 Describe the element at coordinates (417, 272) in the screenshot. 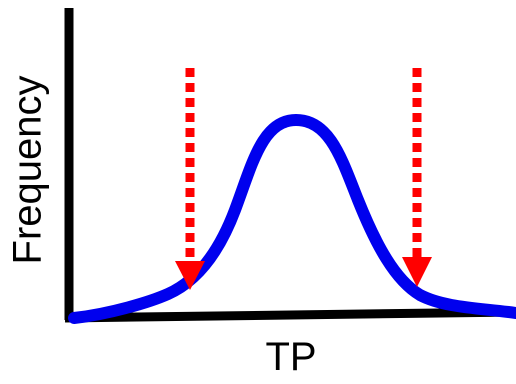

I see `arrow-right-head` at that location.